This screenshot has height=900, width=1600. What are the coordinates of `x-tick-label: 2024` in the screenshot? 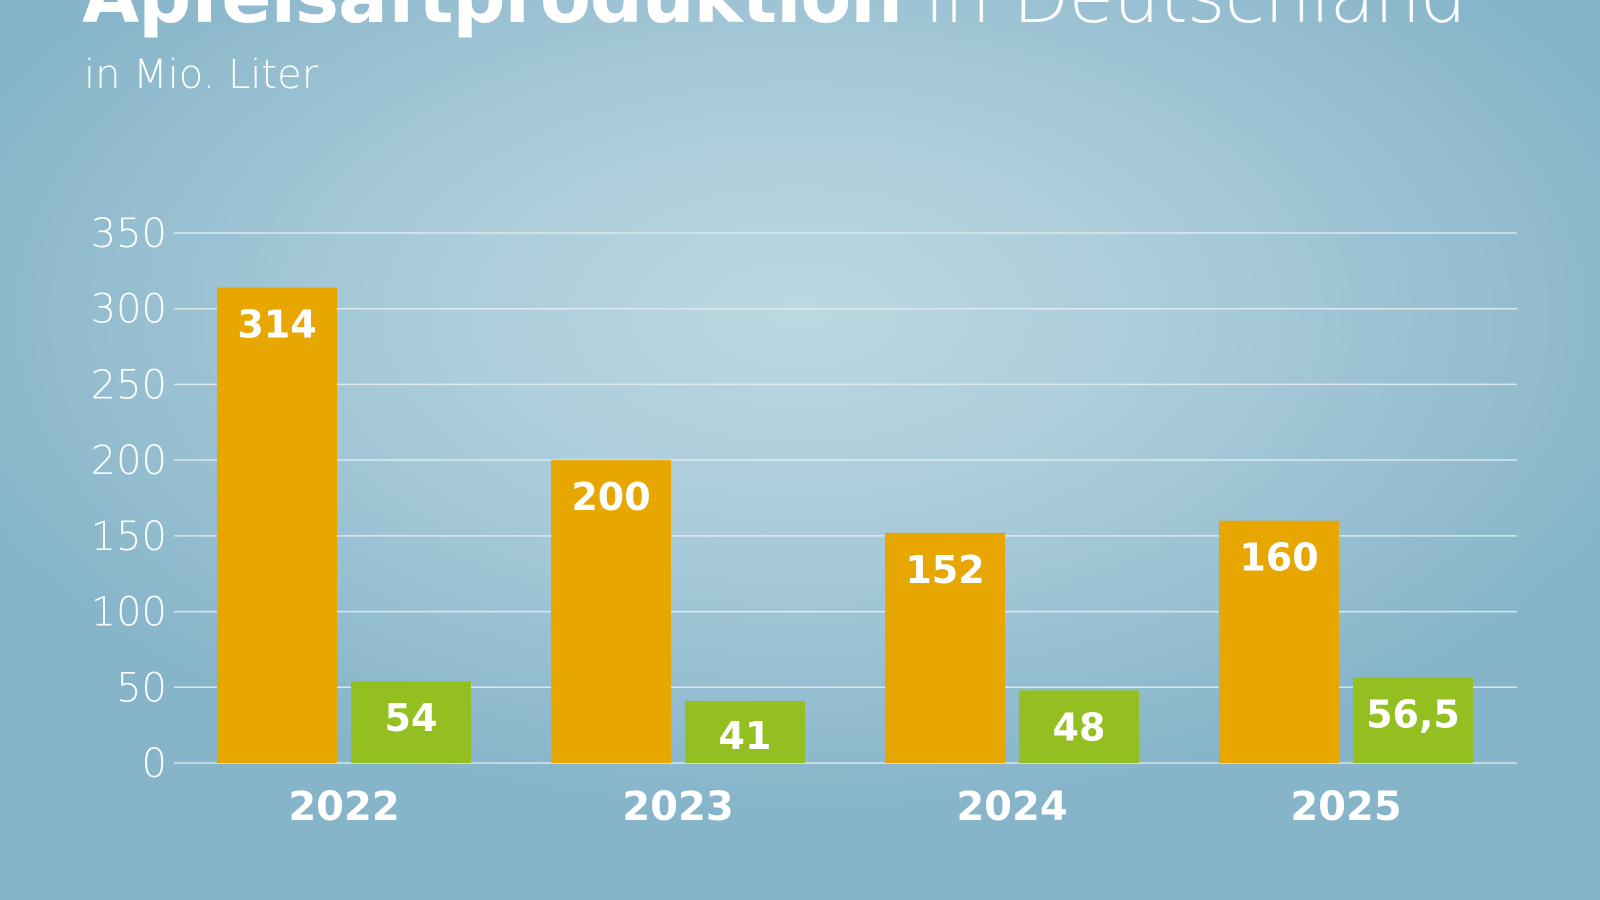 It's located at (1011, 807).